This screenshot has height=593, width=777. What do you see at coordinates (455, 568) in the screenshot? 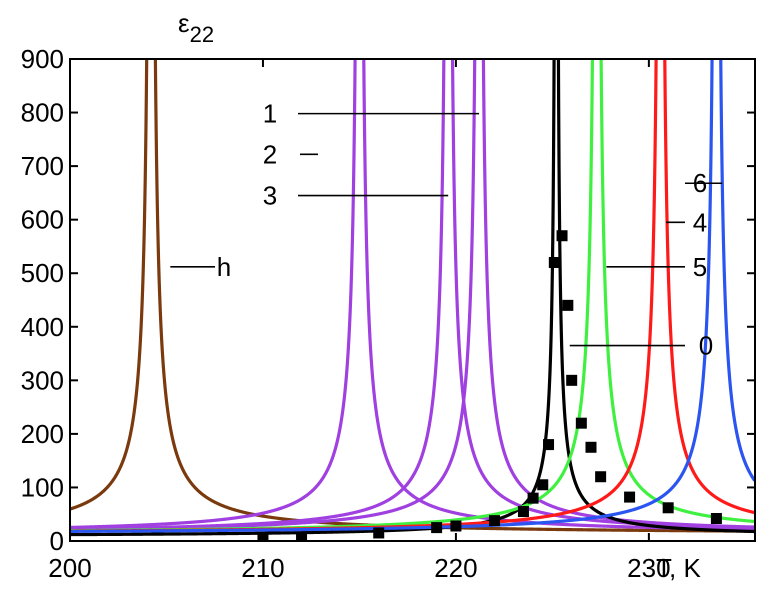
I see `x-tick-label: 220` at bounding box center [455, 568].